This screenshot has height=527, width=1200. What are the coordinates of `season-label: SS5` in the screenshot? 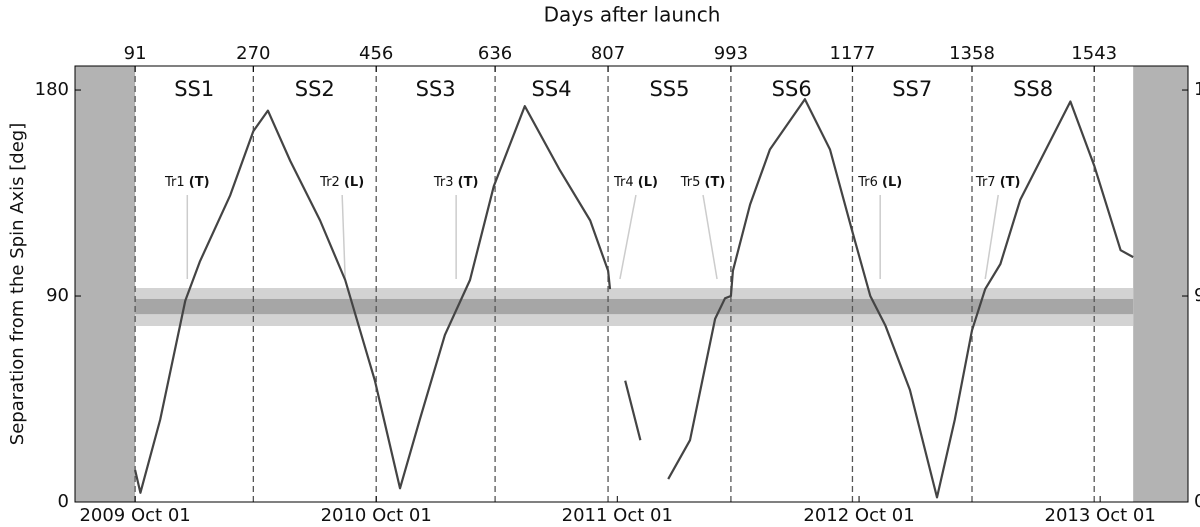 It's located at (669, 89).